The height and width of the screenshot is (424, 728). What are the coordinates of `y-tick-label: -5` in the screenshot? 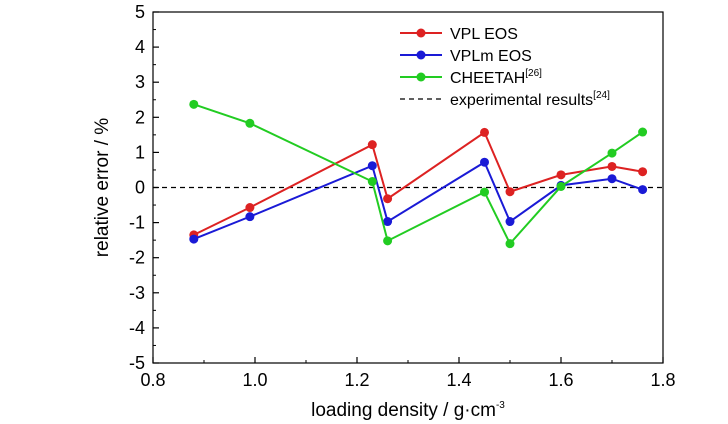 It's located at (137, 363).